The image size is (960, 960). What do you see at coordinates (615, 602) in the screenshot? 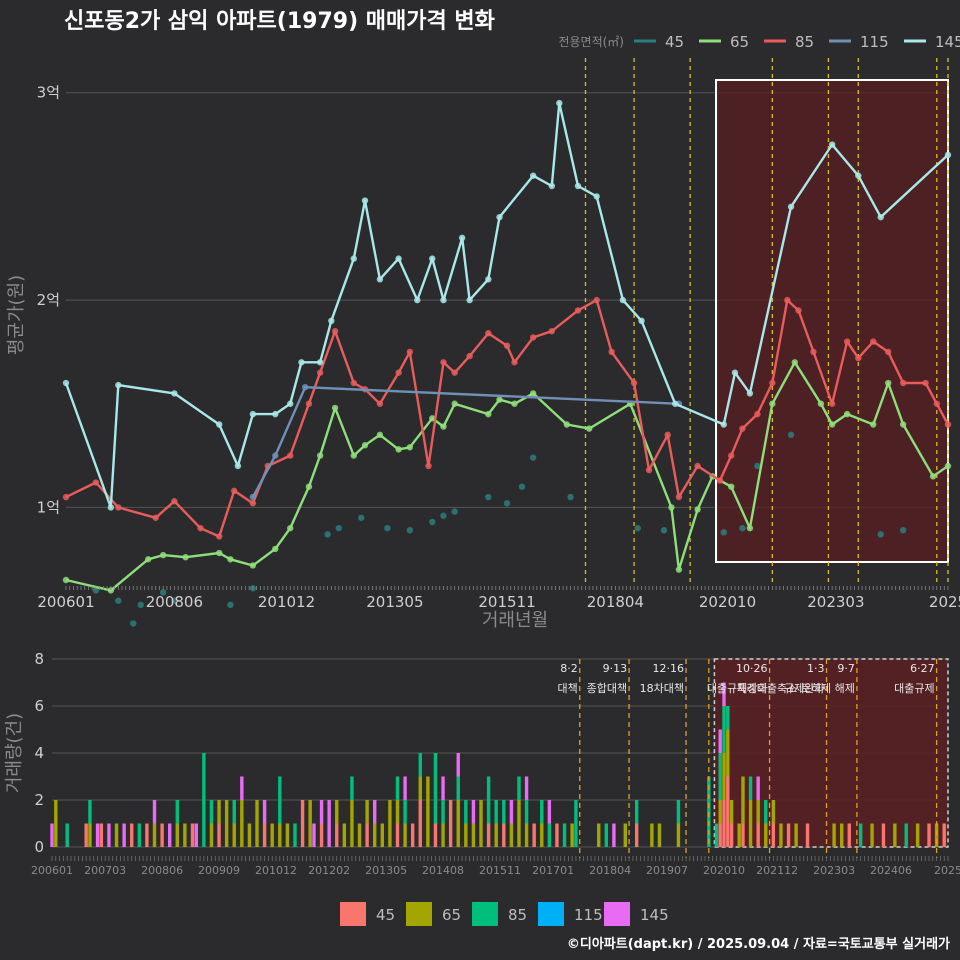
I see `x-tick-label: 201804` at bounding box center [615, 602].